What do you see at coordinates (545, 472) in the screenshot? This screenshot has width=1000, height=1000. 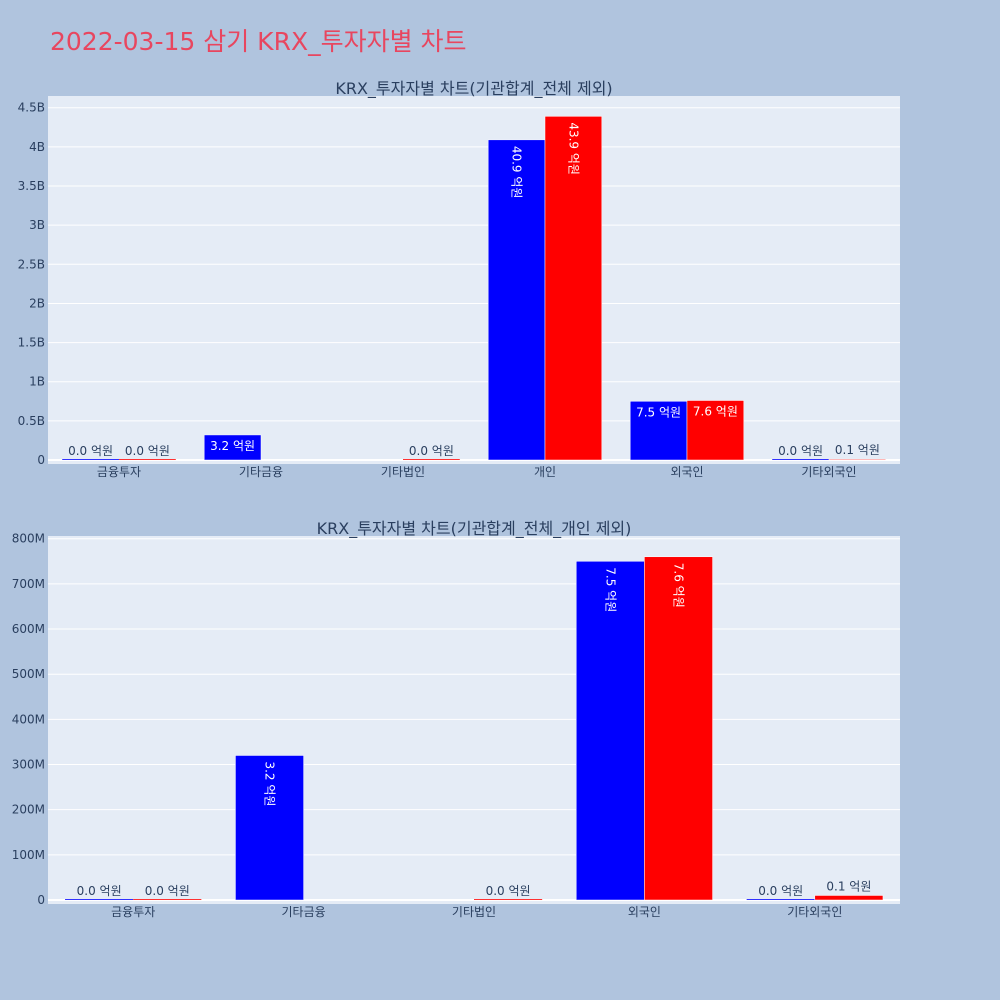 I see `chart0-xtick-label: 개인` at bounding box center [545, 472].